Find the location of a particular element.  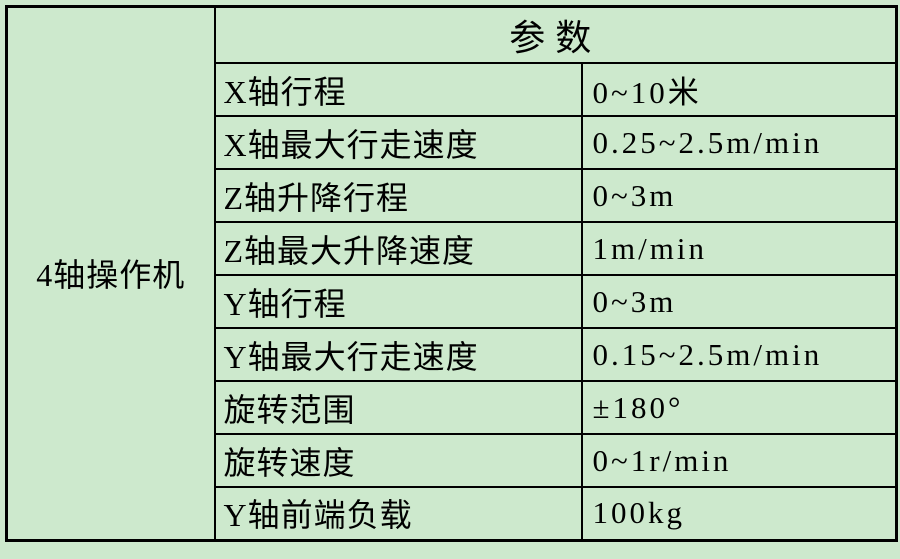

param-cell: 旋转范围 is located at coordinates (398, 407).